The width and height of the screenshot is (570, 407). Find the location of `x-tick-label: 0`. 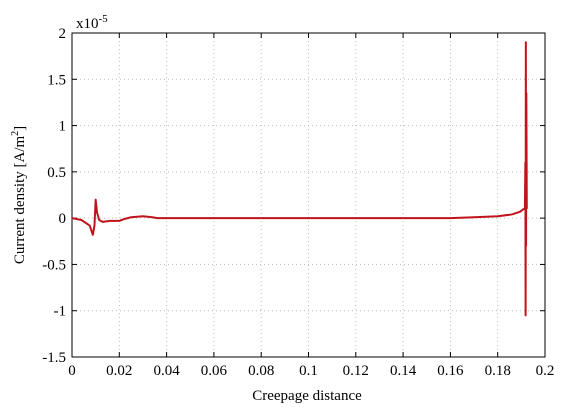

x-tick-label: 0 is located at coordinates (72, 371).